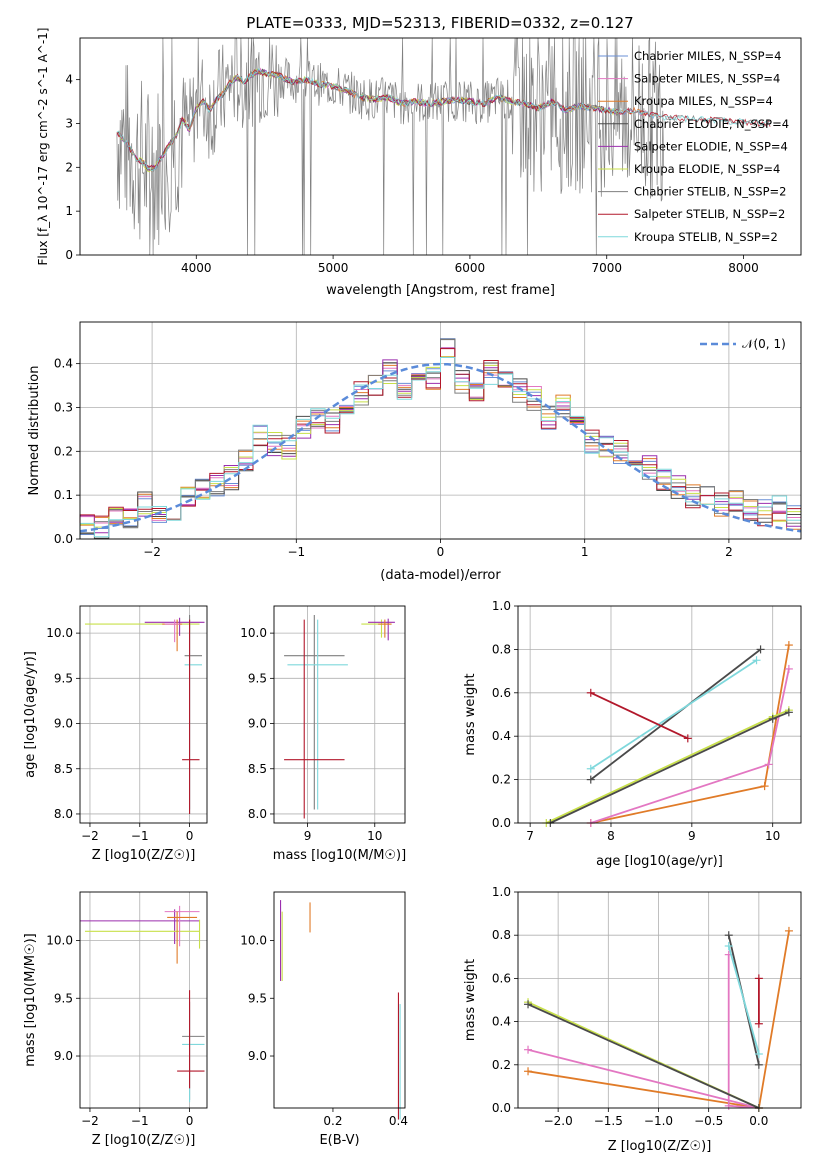 The height and width of the screenshot is (1170, 819). What do you see at coordinates (659, 861) in the screenshot?
I see `x-axis-label: age [log10(age/yr)]` at bounding box center [659, 861].